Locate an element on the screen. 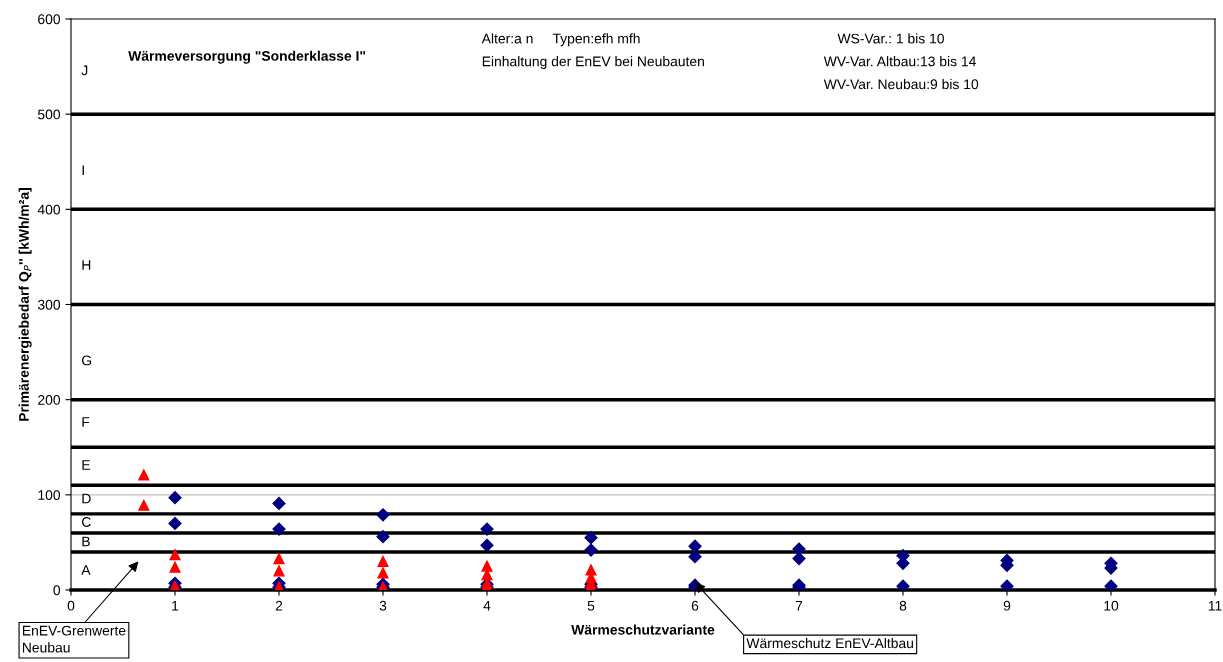  annotation: G is located at coordinates (86, 360).